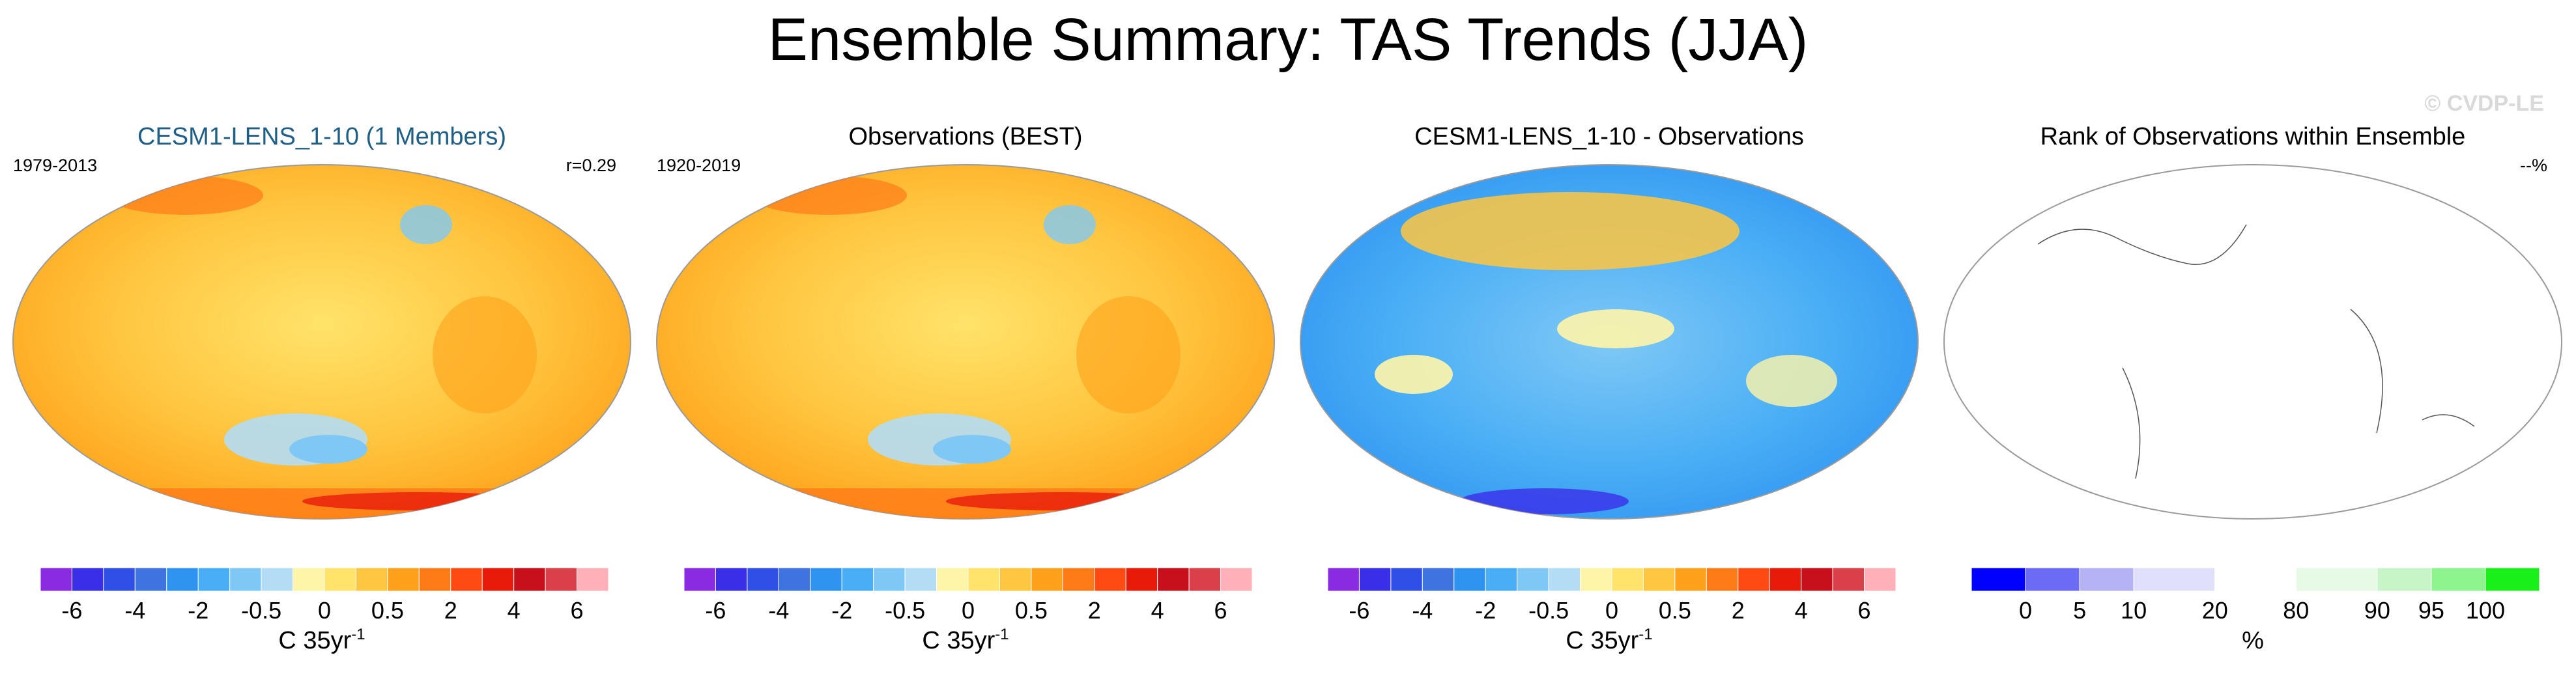 The image size is (2576, 681). What do you see at coordinates (388, 610) in the screenshot?
I see `colorbar-tick-label: 0.5` at bounding box center [388, 610].